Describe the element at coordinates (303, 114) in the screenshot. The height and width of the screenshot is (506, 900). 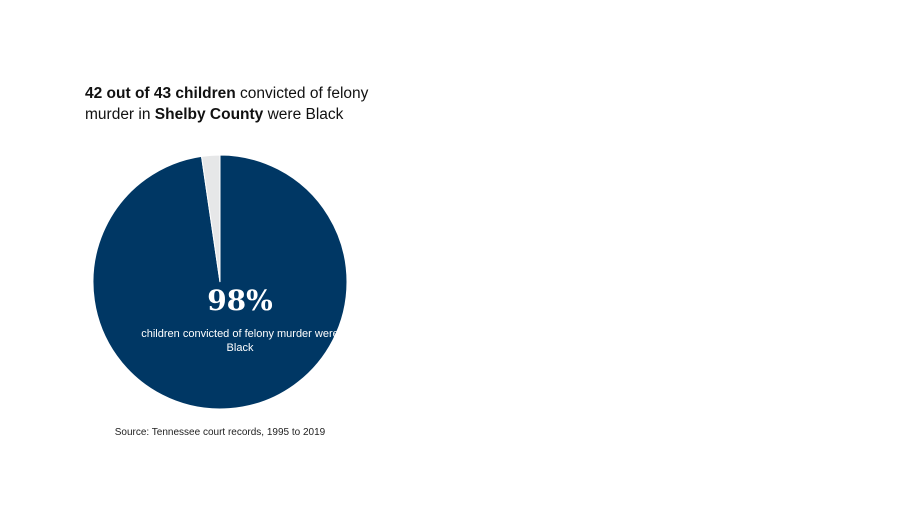
I see `headline-text-2: were Black` at that location.